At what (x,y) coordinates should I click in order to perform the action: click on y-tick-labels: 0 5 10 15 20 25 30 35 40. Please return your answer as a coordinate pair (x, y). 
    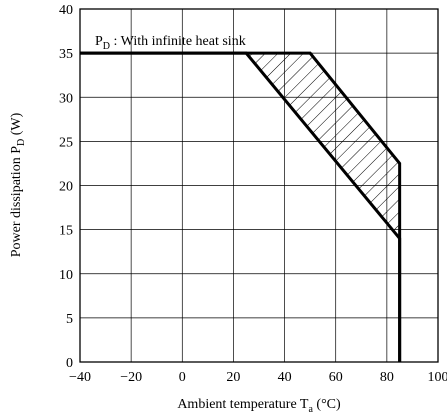
    Looking at the image, I should click on (66, 187).